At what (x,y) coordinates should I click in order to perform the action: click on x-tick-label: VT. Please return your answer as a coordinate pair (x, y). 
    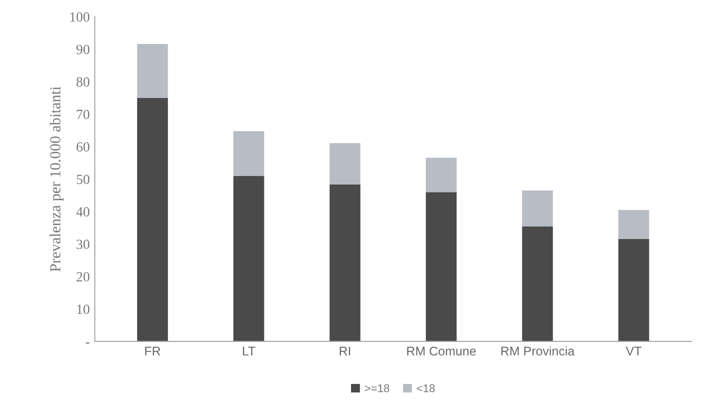
    Looking at the image, I should click on (634, 351).